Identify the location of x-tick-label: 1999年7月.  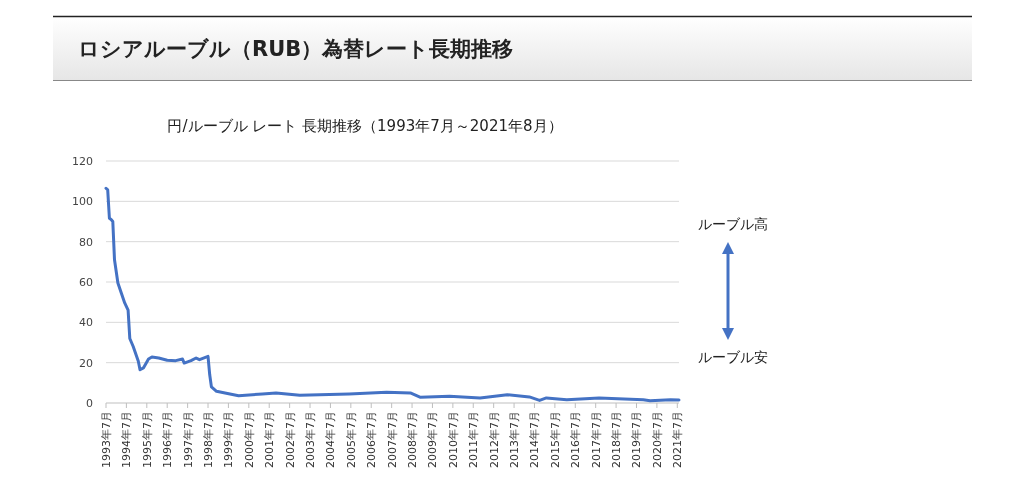
(229, 439).